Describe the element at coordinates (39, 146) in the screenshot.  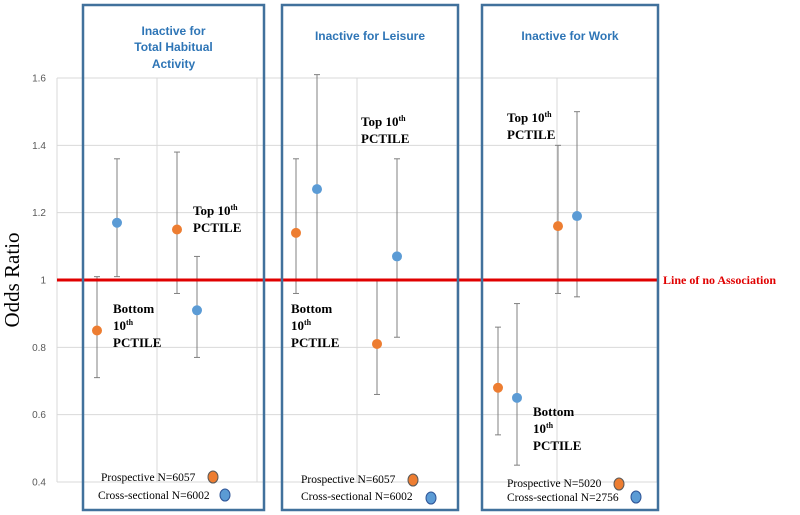
I see `y-tick-label: 1.4` at that location.